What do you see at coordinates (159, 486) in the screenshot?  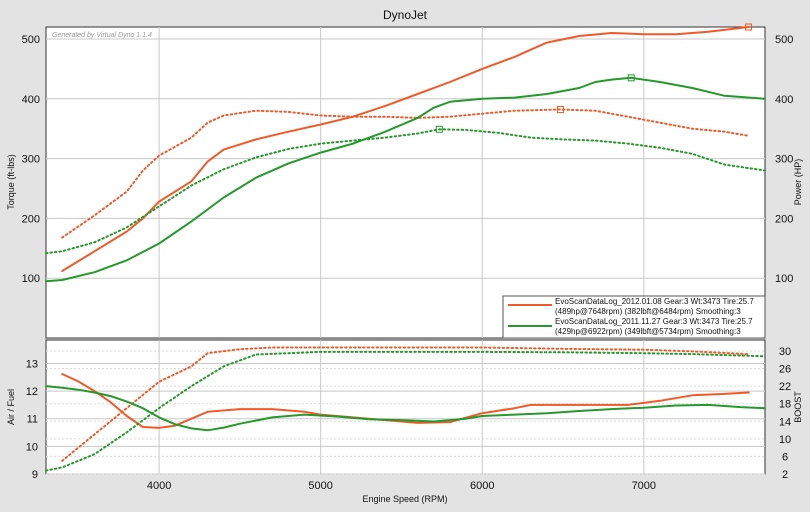 I see `tick-label-rpm: 4000` at bounding box center [159, 486].